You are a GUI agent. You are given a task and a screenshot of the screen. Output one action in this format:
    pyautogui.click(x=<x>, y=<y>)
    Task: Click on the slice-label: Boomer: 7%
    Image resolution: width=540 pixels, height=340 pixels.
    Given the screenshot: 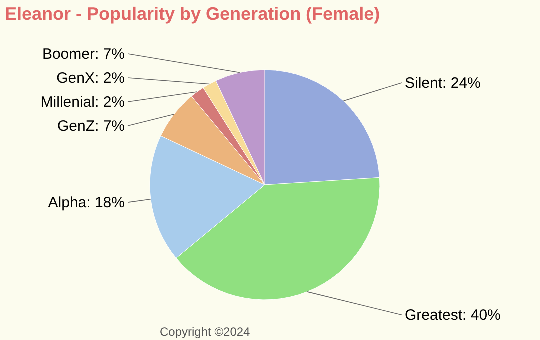 What is the action you would take?
    pyautogui.click(x=83, y=54)
    